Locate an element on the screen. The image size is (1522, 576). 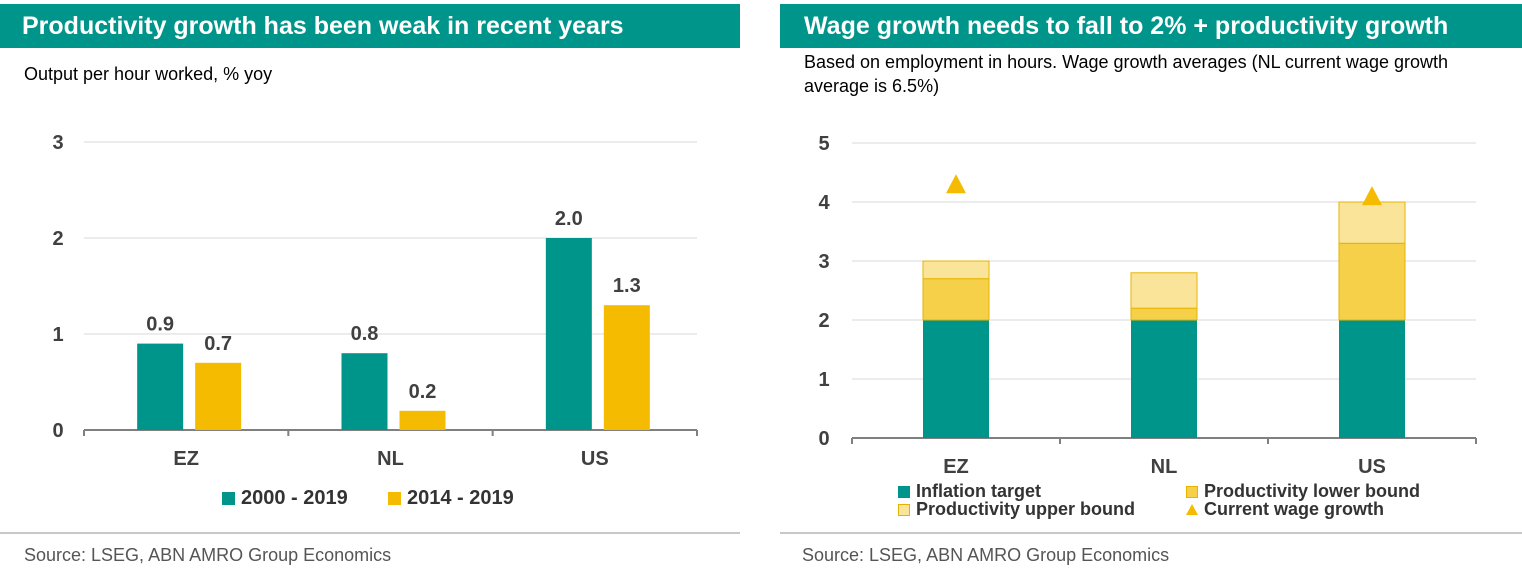
data-label: 0.9 is located at coordinates (160, 325).